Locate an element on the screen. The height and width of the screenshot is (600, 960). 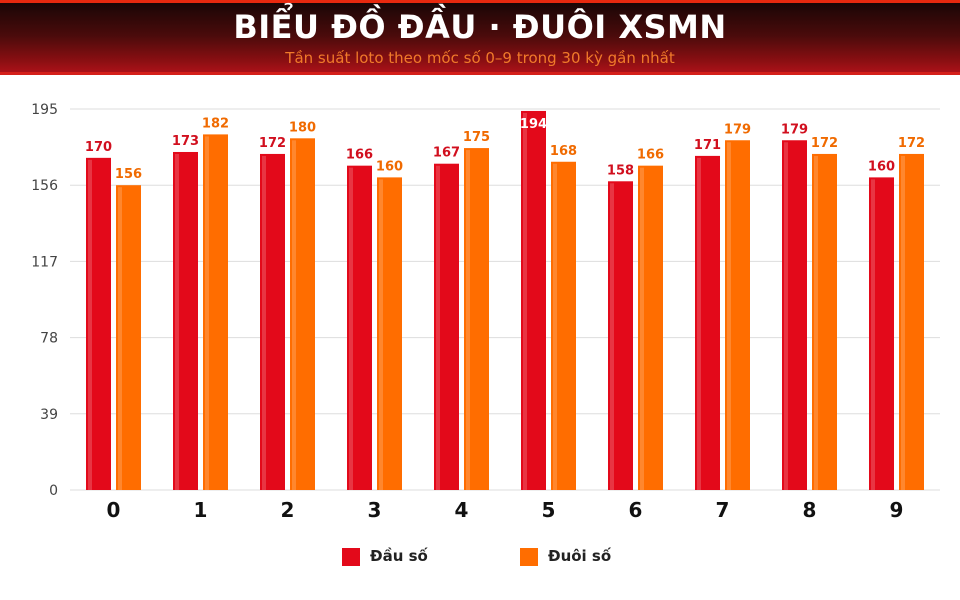
data-label: 156 is located at coordinates (128, 174).